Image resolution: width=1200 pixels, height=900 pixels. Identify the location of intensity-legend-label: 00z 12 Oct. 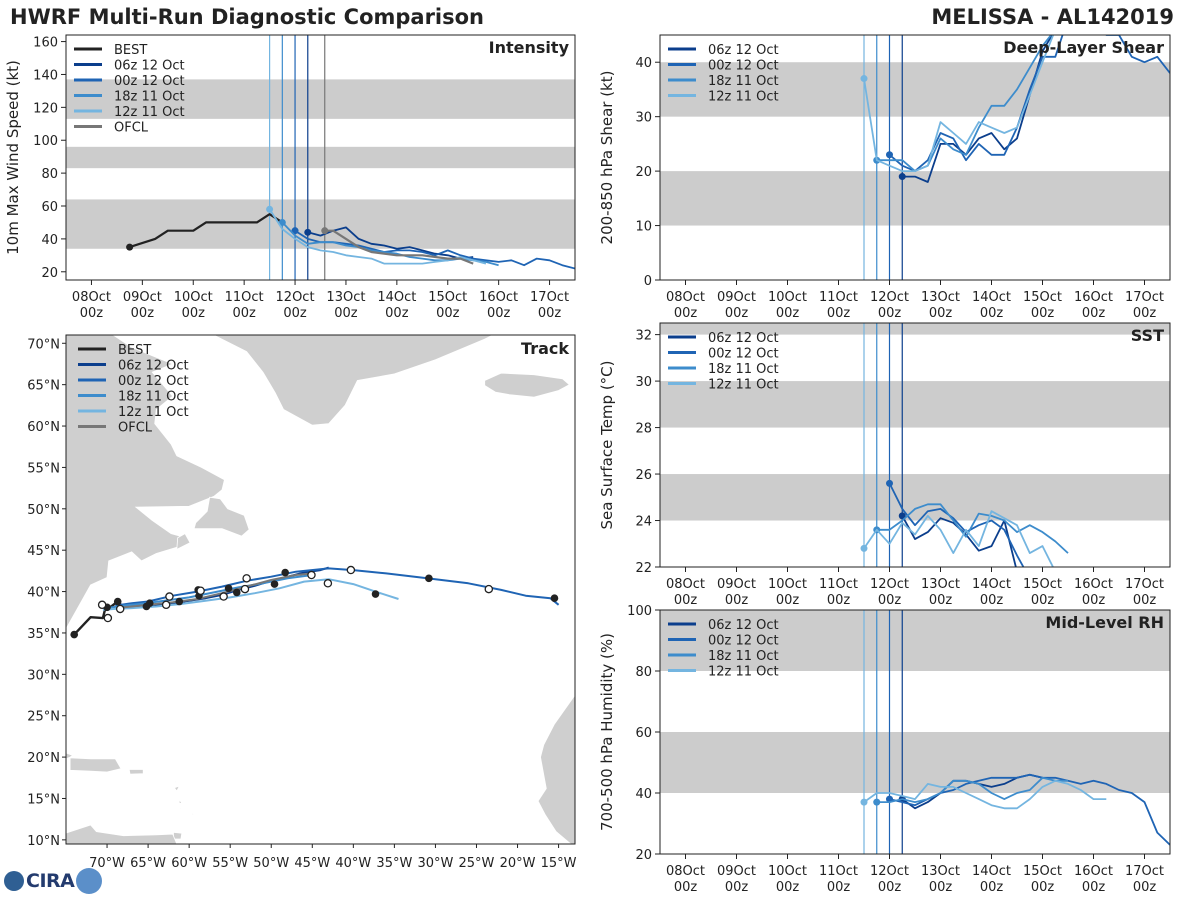
(149, 81).